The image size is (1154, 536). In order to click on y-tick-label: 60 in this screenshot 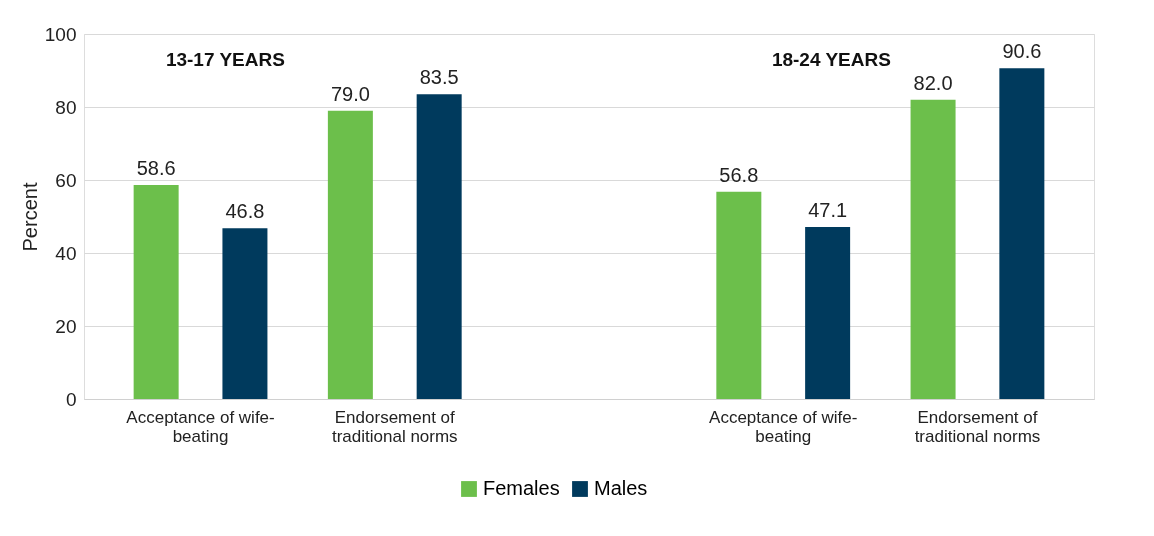, I will do `click(66, 180)`.